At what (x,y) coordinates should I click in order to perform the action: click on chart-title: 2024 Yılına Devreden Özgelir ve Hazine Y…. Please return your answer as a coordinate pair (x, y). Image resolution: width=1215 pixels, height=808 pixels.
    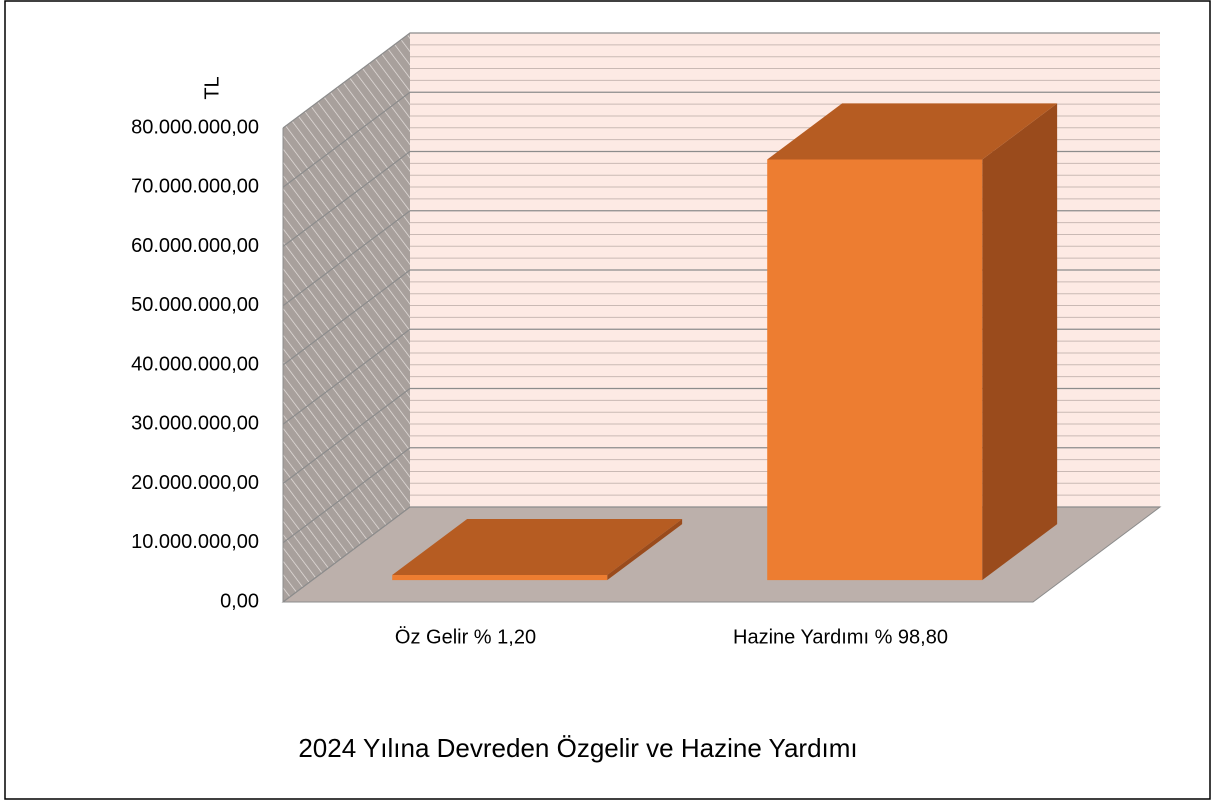
    Looking at the image, I should click on (577, 748).